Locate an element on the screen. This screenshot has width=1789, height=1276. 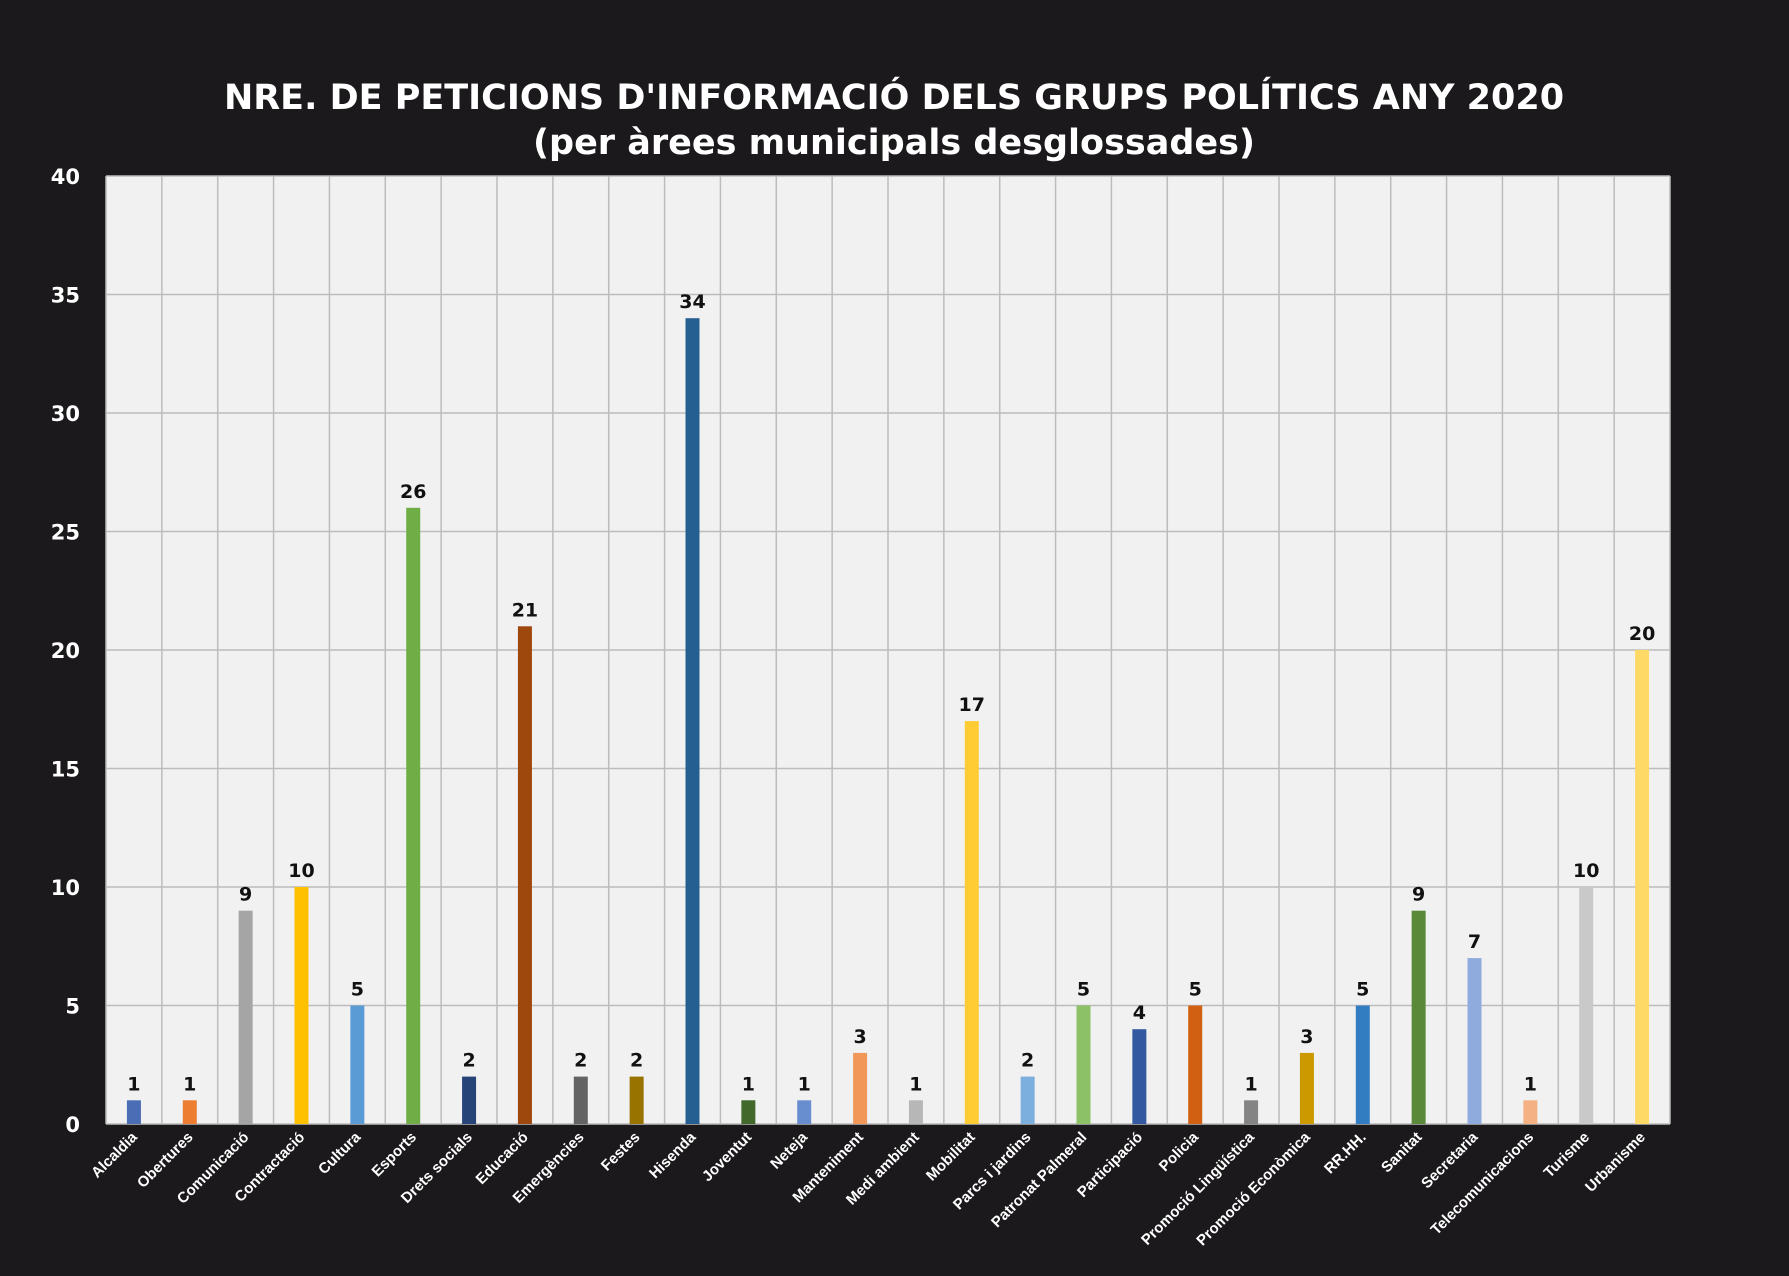
y-tick-label: 25 is located at coordinates (65, 533).